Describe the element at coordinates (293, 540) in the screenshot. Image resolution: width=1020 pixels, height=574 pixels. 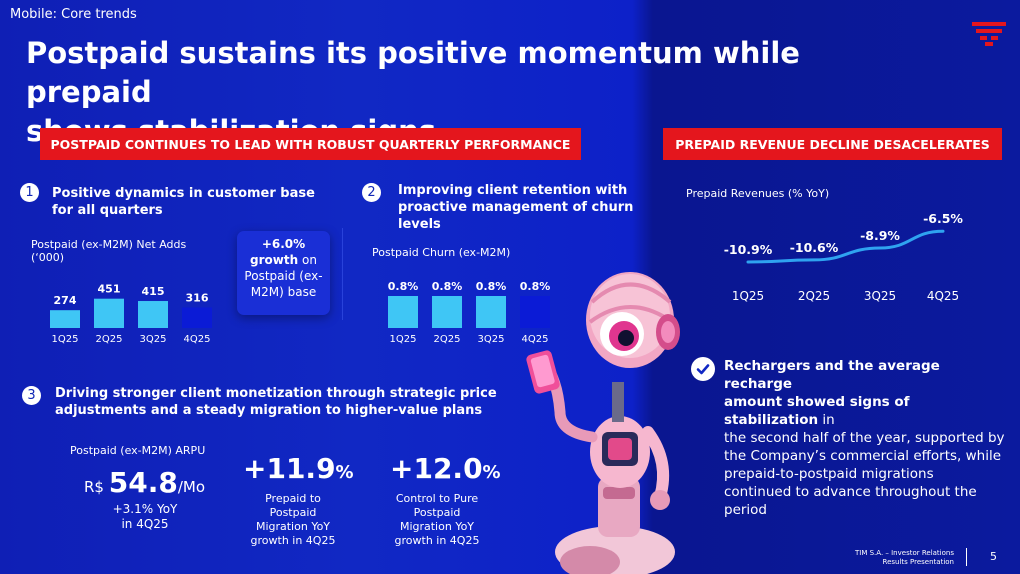
I see `metric1-desc-line4: growth in 4Q25` at that location.